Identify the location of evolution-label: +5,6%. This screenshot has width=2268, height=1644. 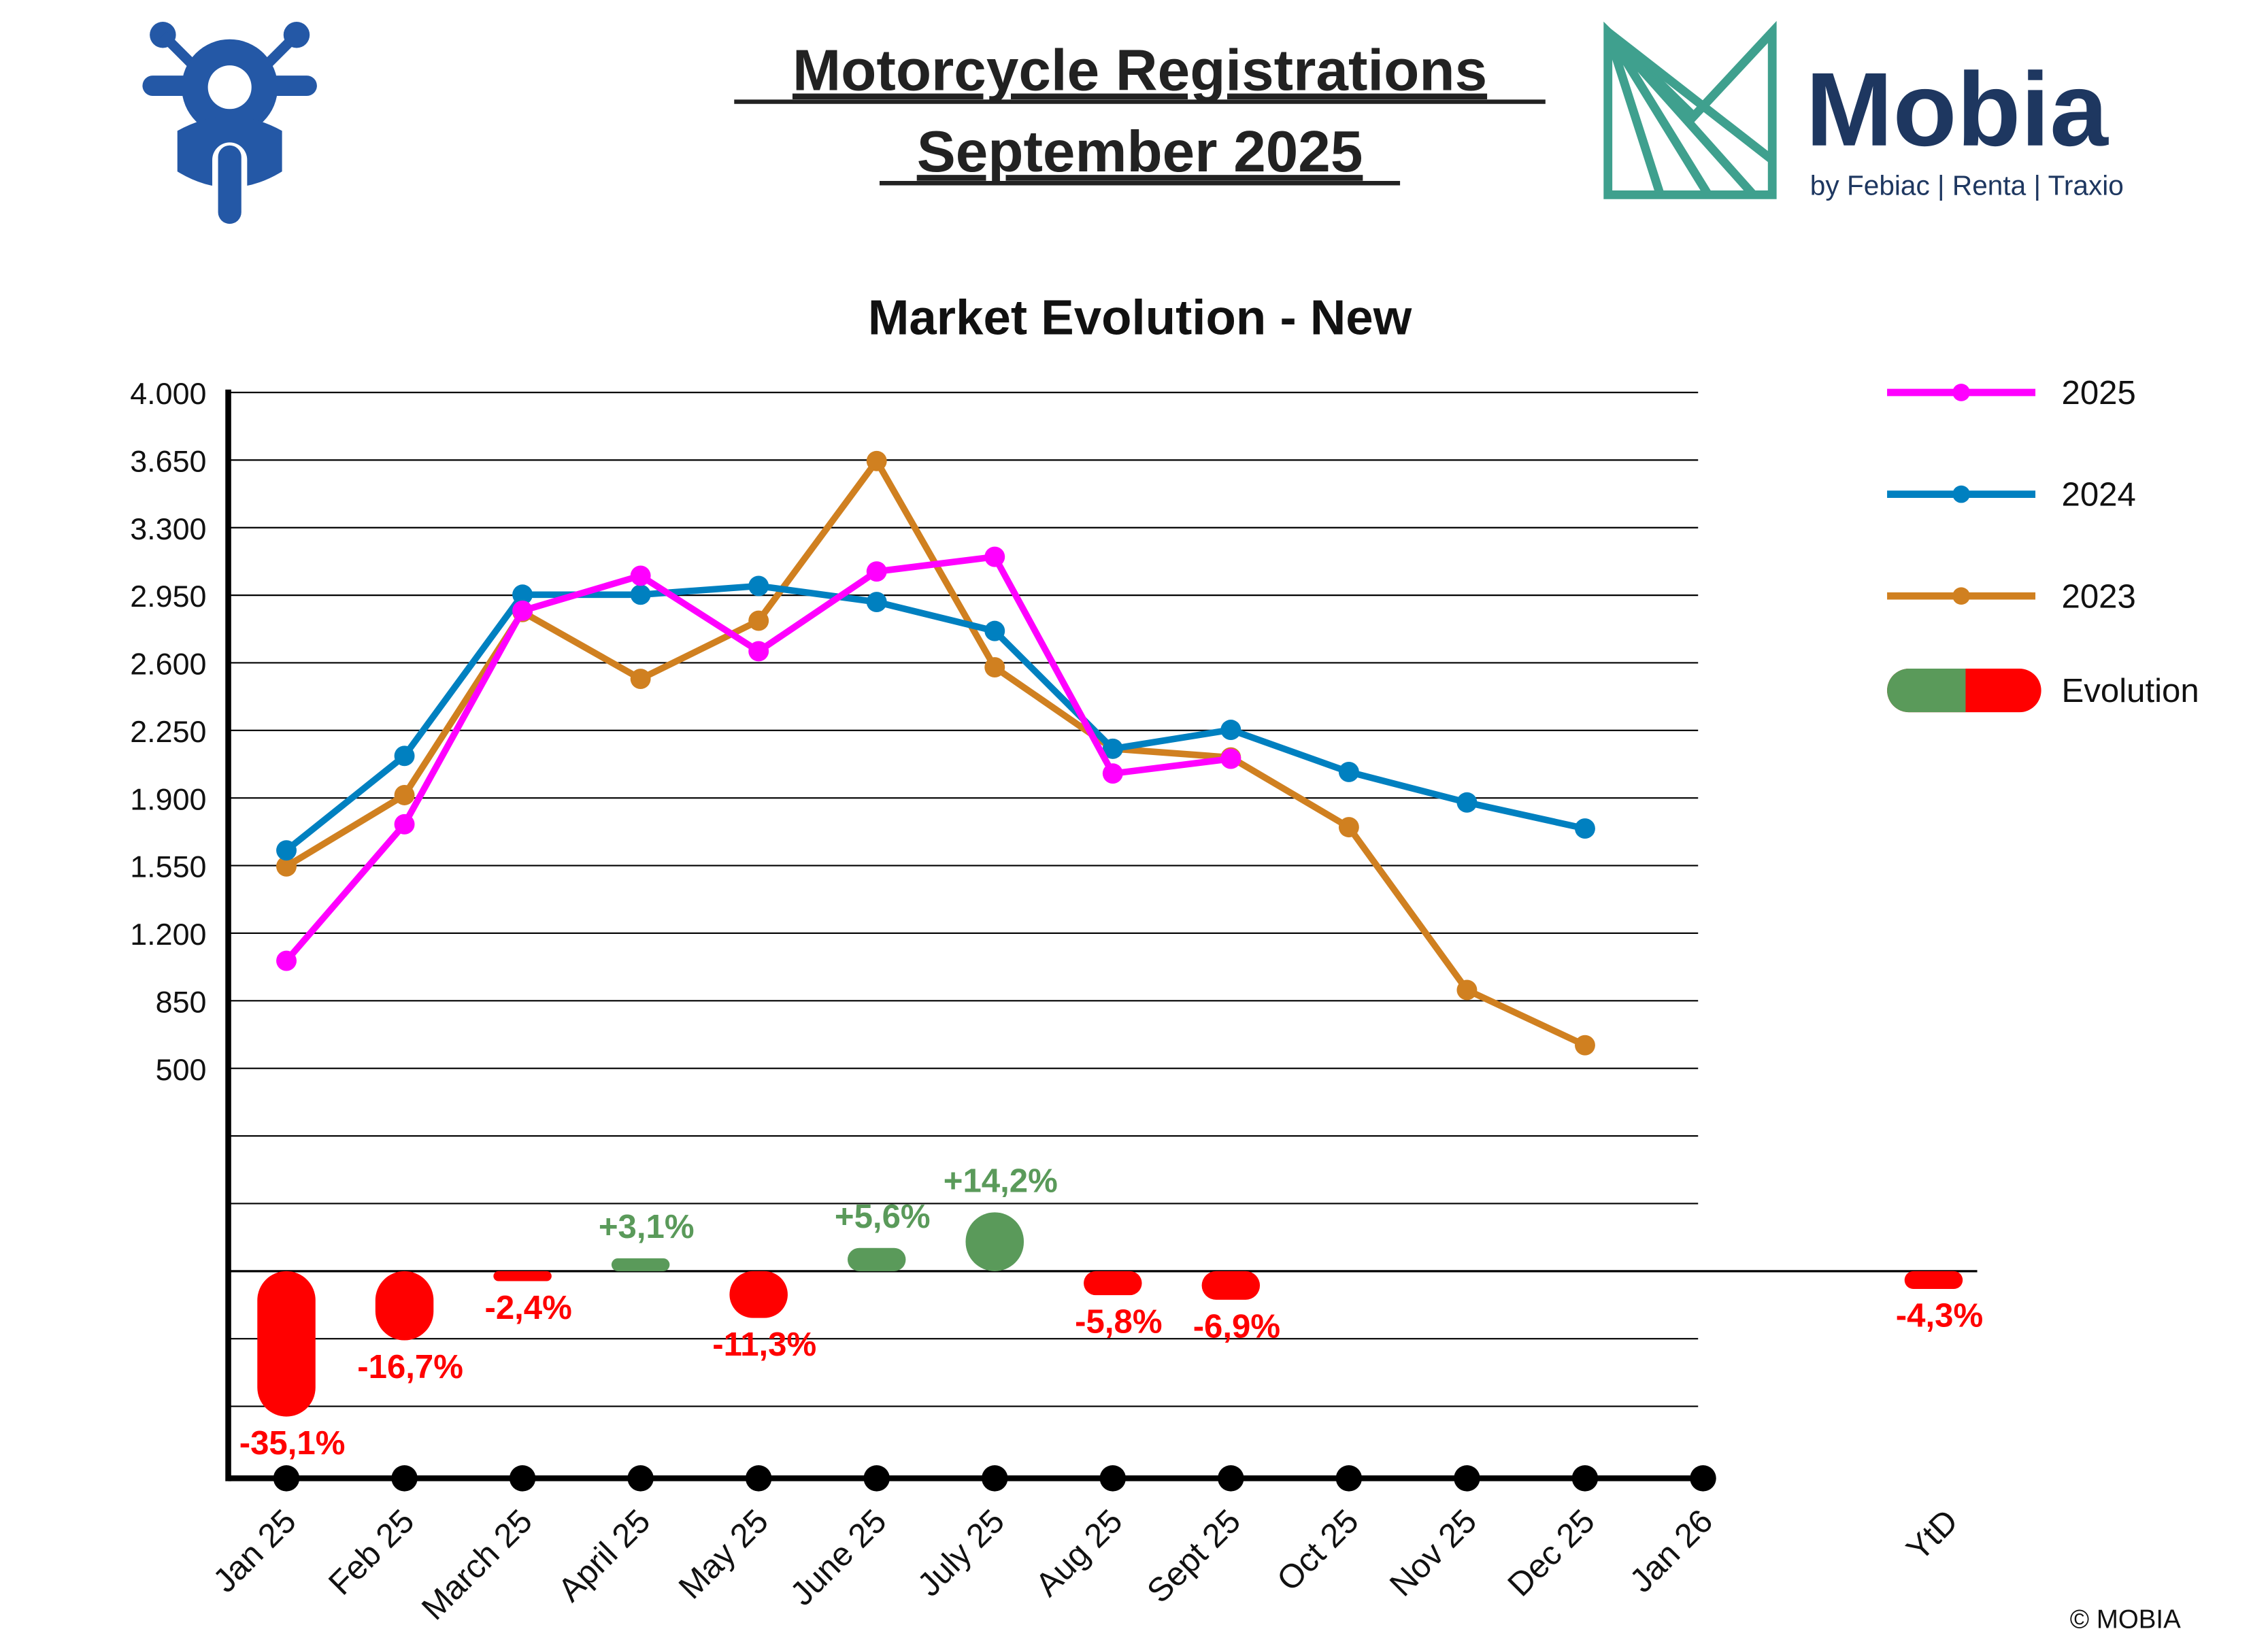
(883, 1216).